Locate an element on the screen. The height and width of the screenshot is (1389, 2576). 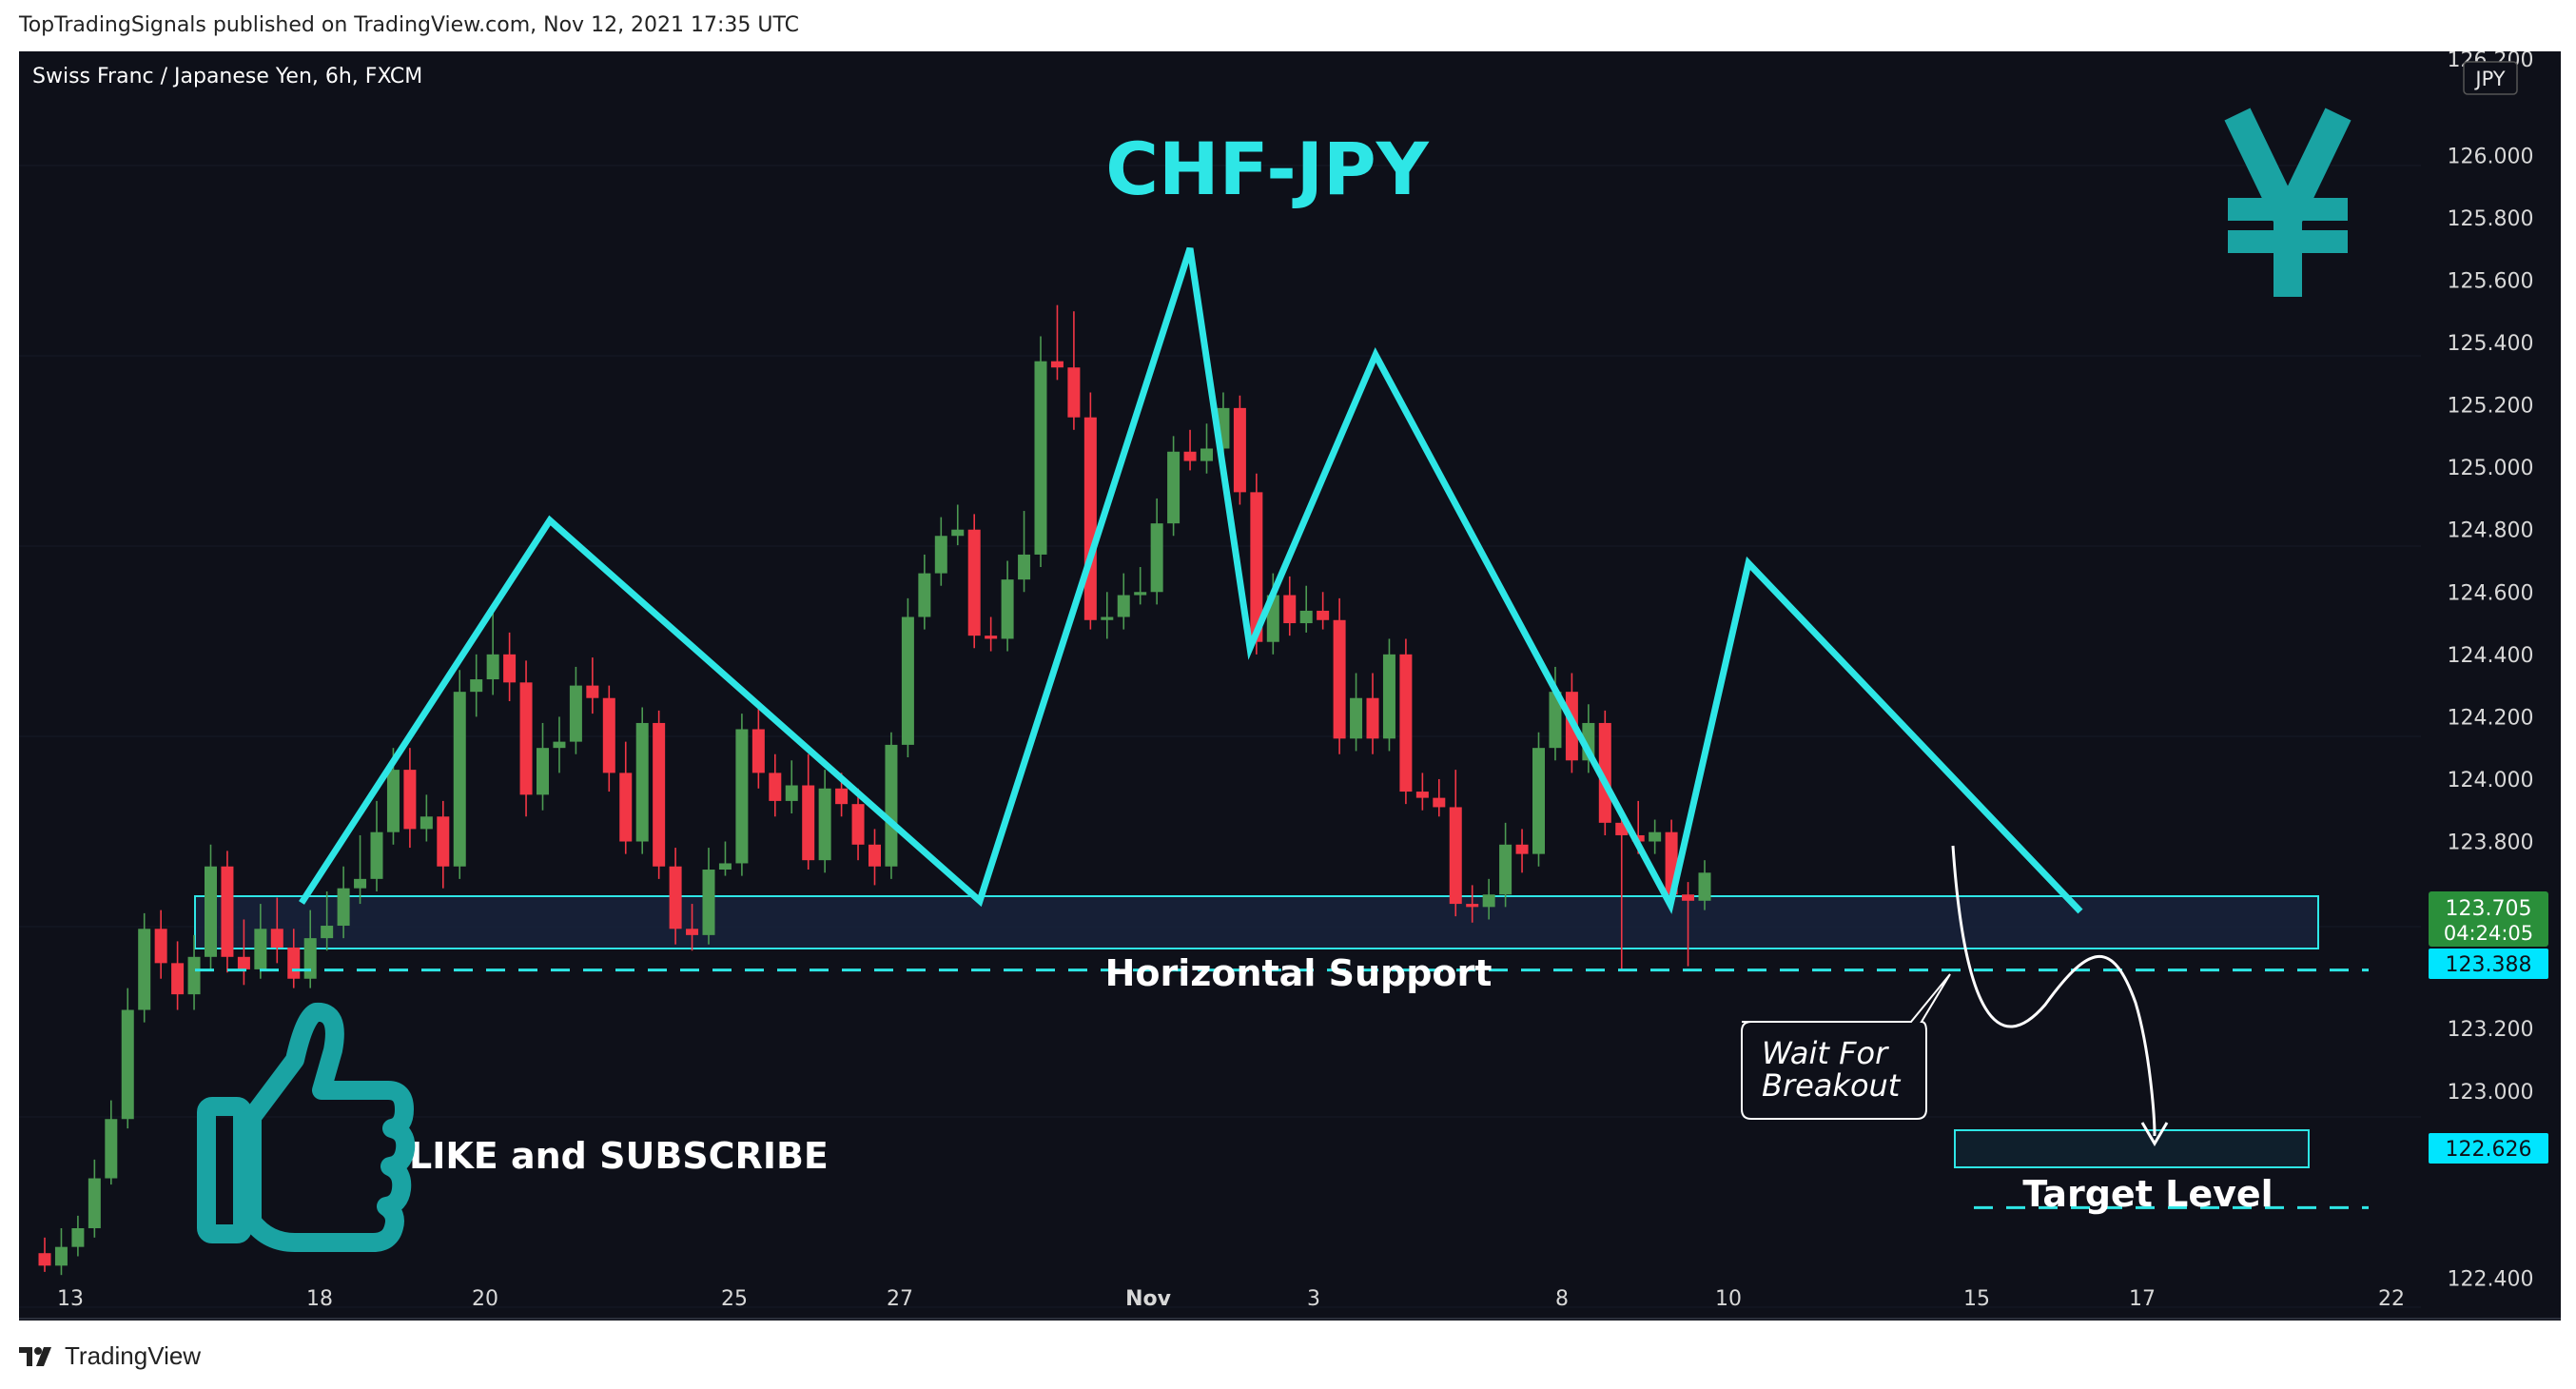
time-label: 22 is located at coordinates (2391, 1299).